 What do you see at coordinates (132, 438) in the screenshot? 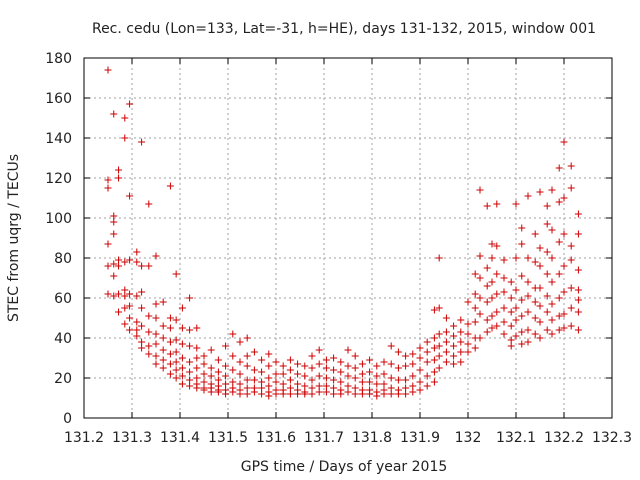
I see `x-tick-label: 131.3` at bounding box center [132, 438].